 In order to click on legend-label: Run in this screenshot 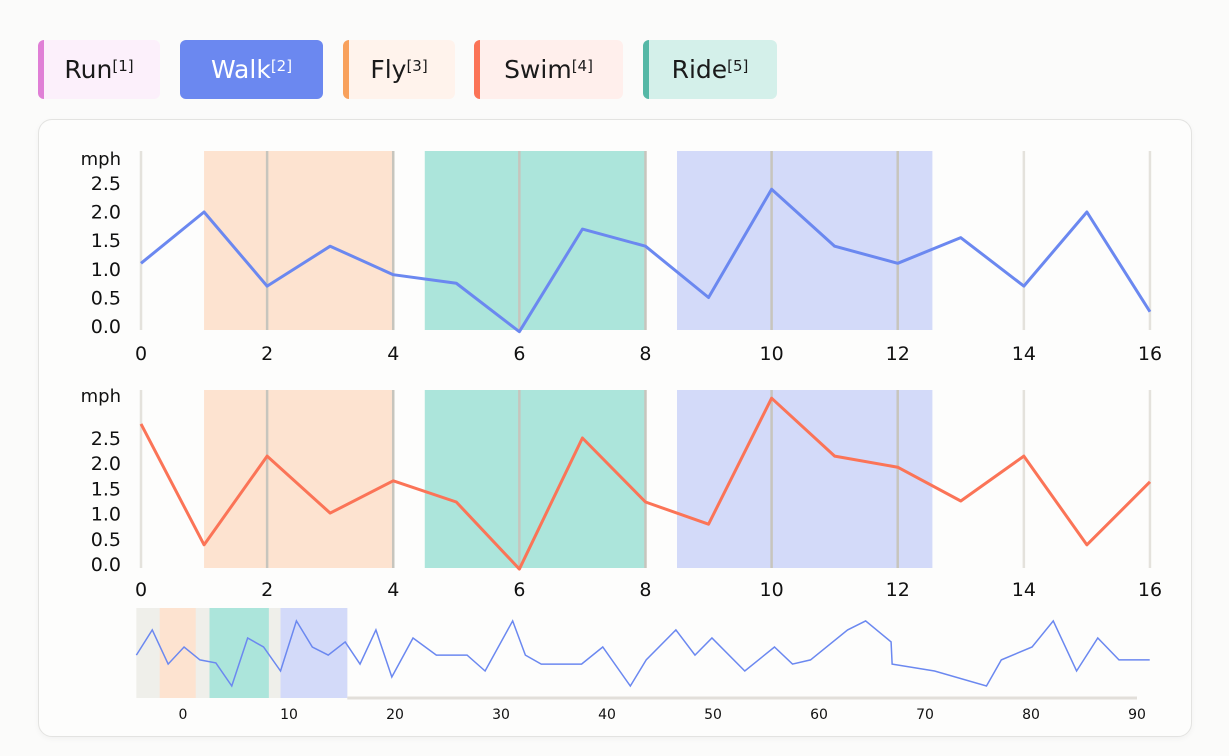, I will do `click(88, 69)`.